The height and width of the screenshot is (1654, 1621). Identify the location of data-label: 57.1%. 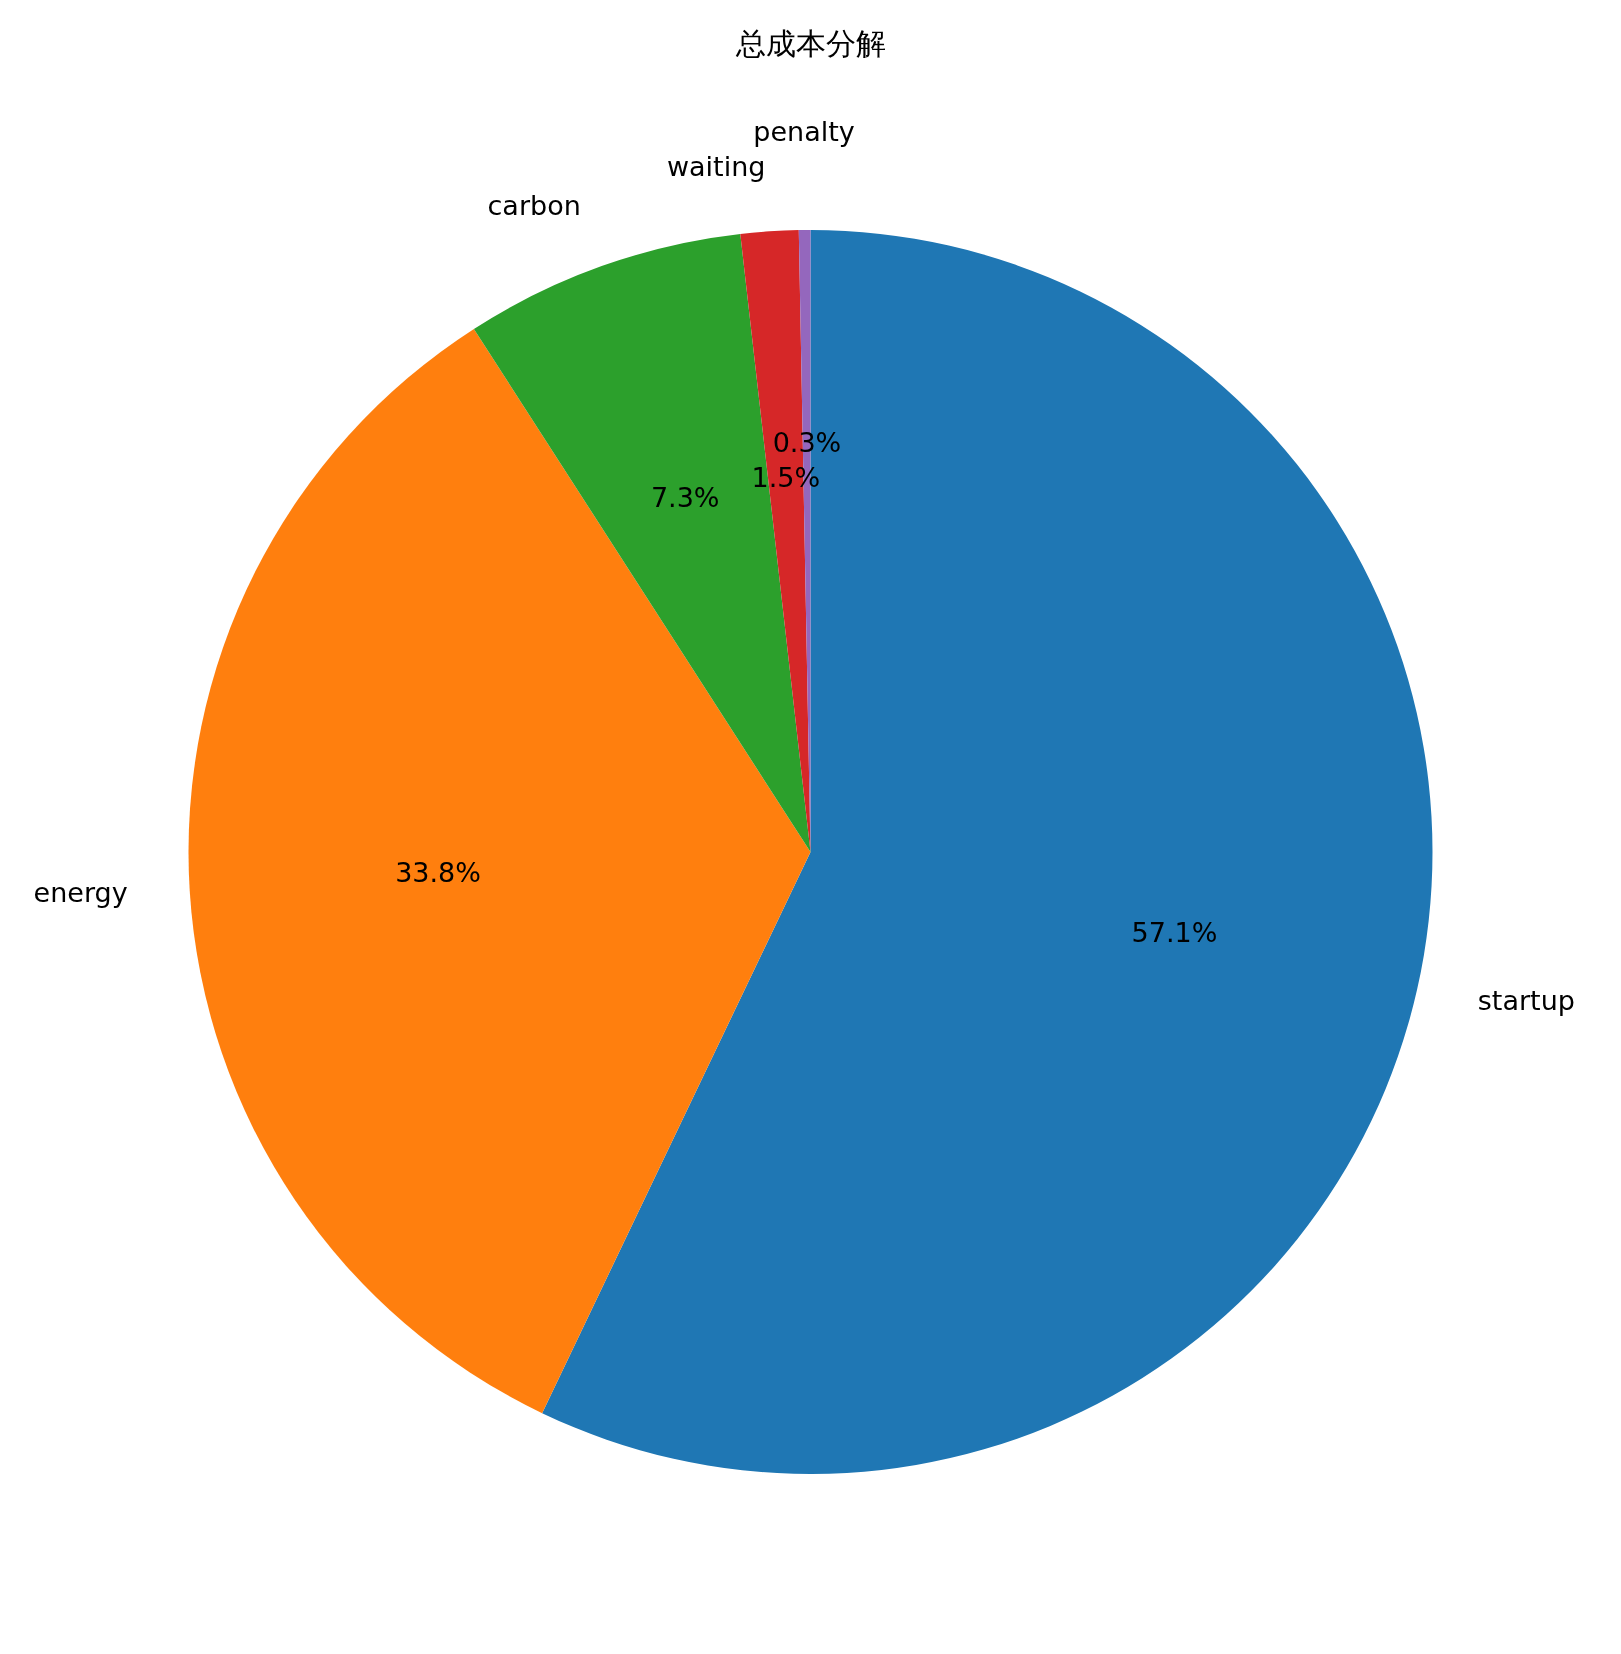
(1174, 932).